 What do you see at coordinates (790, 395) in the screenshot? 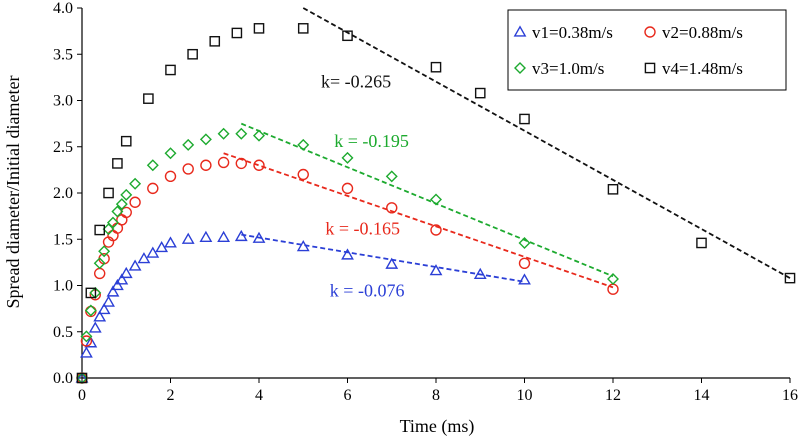
I see `x-tick-label: 16` at bounding box center [790, 395].